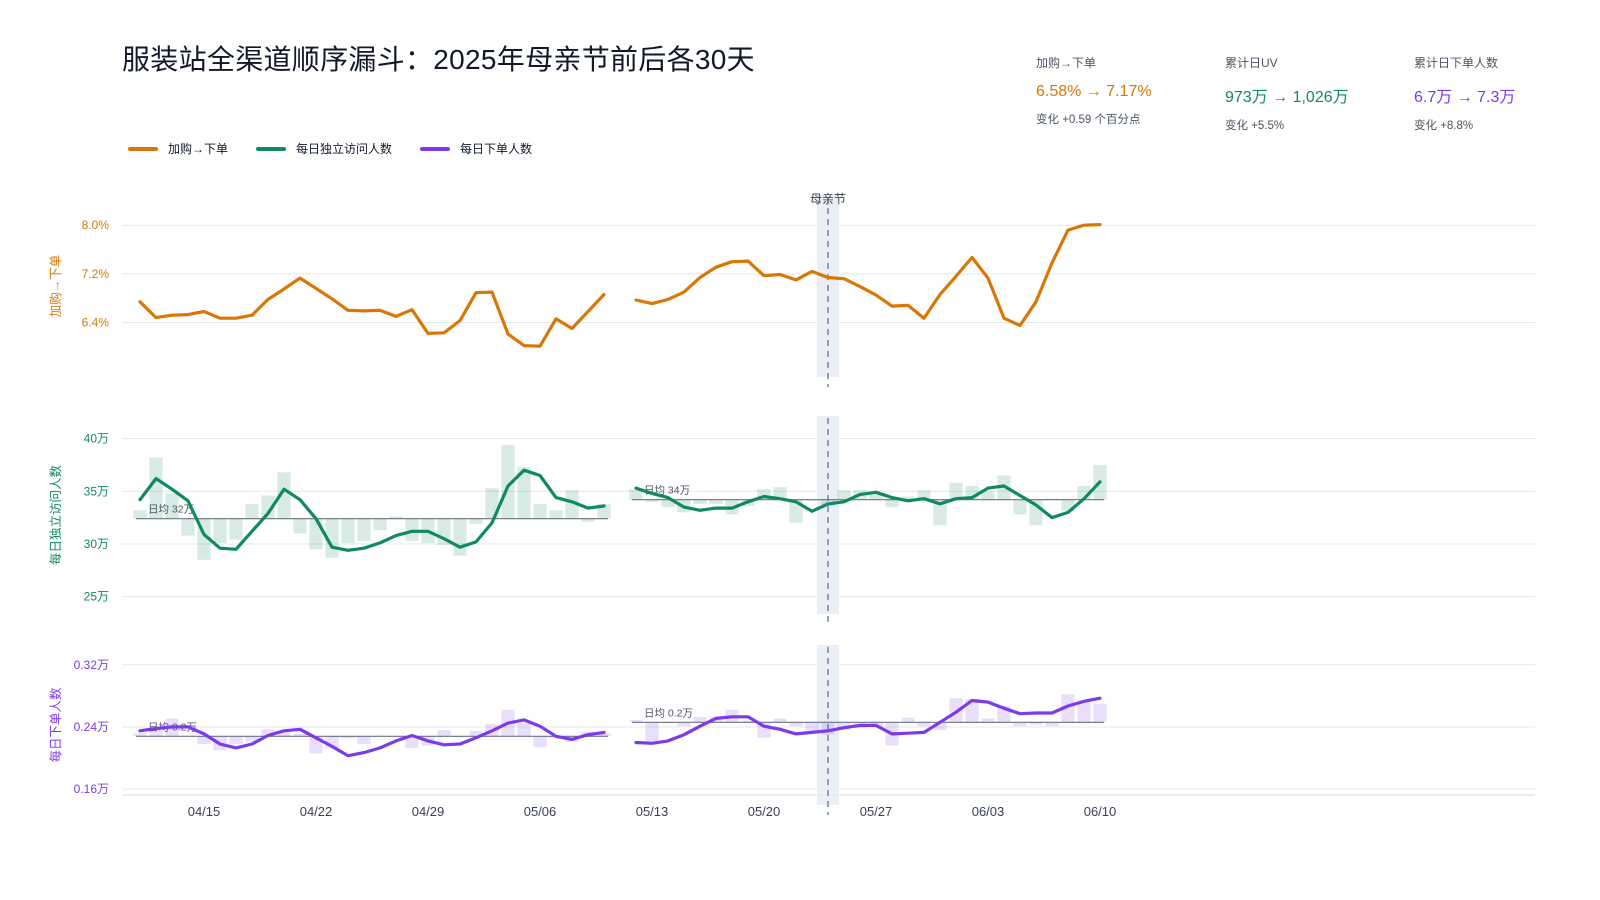  I want to click on y-axis-label: 每日下单人数, so click(55, 725).